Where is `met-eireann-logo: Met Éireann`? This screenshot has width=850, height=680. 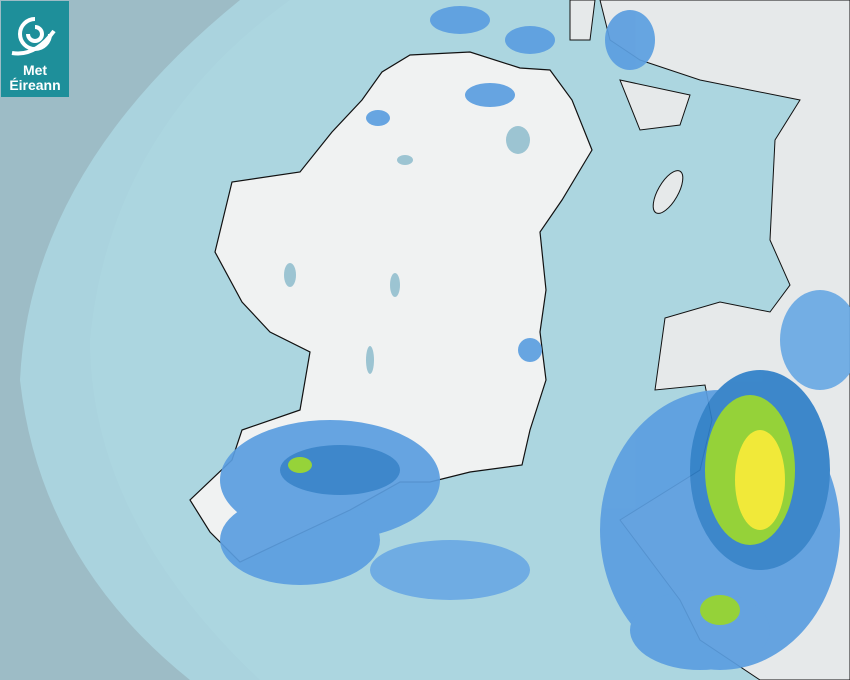
met-eireann-logo: Met Éireann is located at coordinates (35, 49).